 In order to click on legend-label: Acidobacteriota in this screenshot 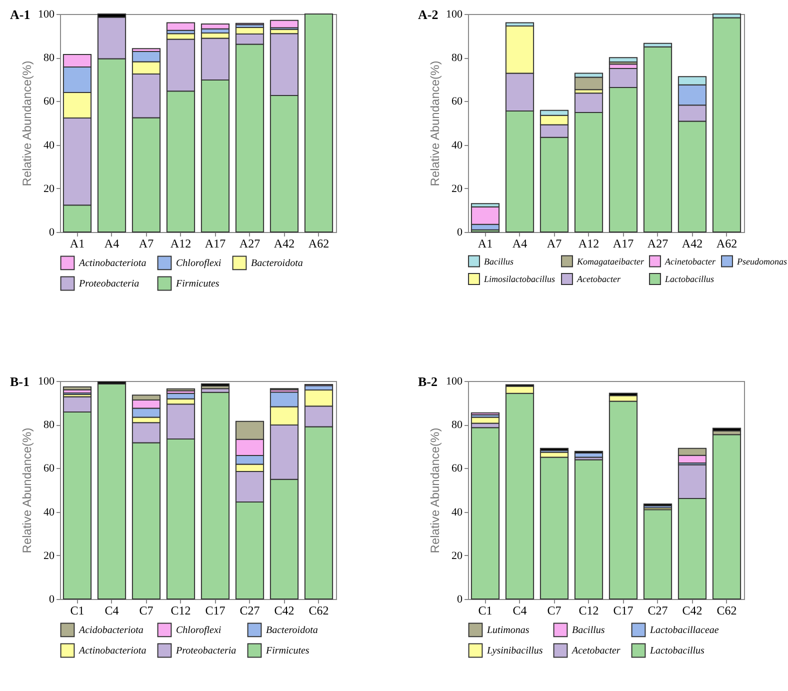, I will do `click(111, 630)`.